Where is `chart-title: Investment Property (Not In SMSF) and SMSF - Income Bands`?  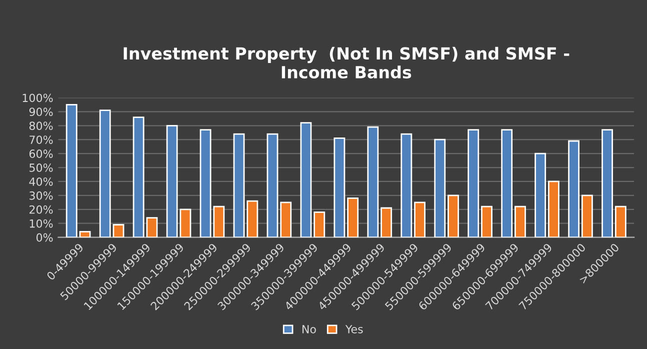 chart-title: Investment Property (Not In SMSF) and SMSF - Income Bands is located at coordinates (347, 62).